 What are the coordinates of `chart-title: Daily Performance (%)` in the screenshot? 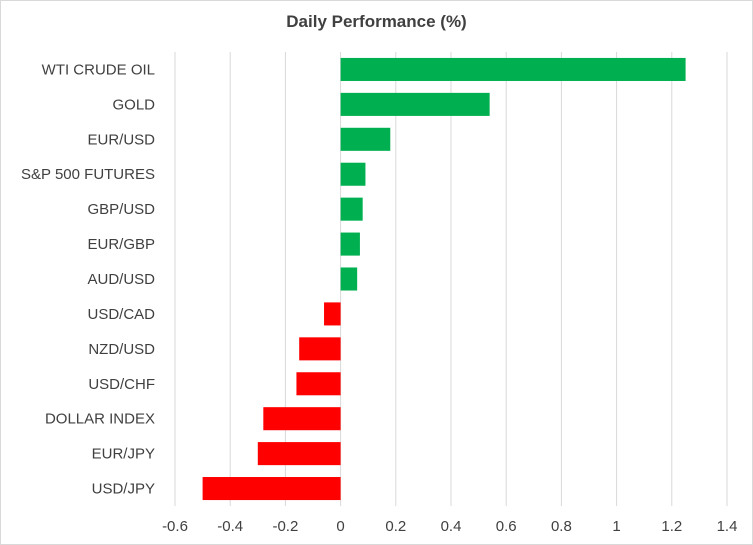 It's located at (376, 21).